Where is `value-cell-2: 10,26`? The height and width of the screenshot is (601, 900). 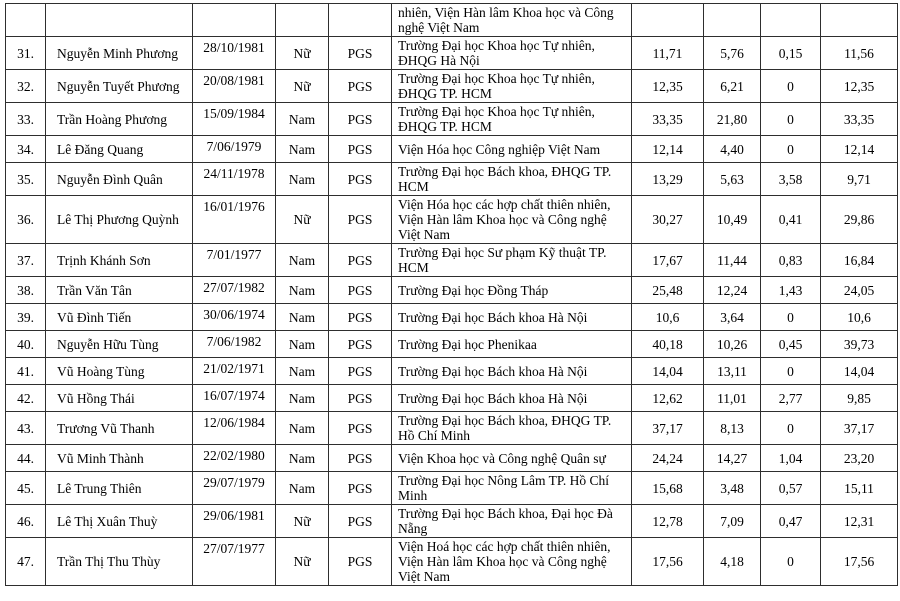
value-cell-2: 10,26 is located at coordinates (732, 344).